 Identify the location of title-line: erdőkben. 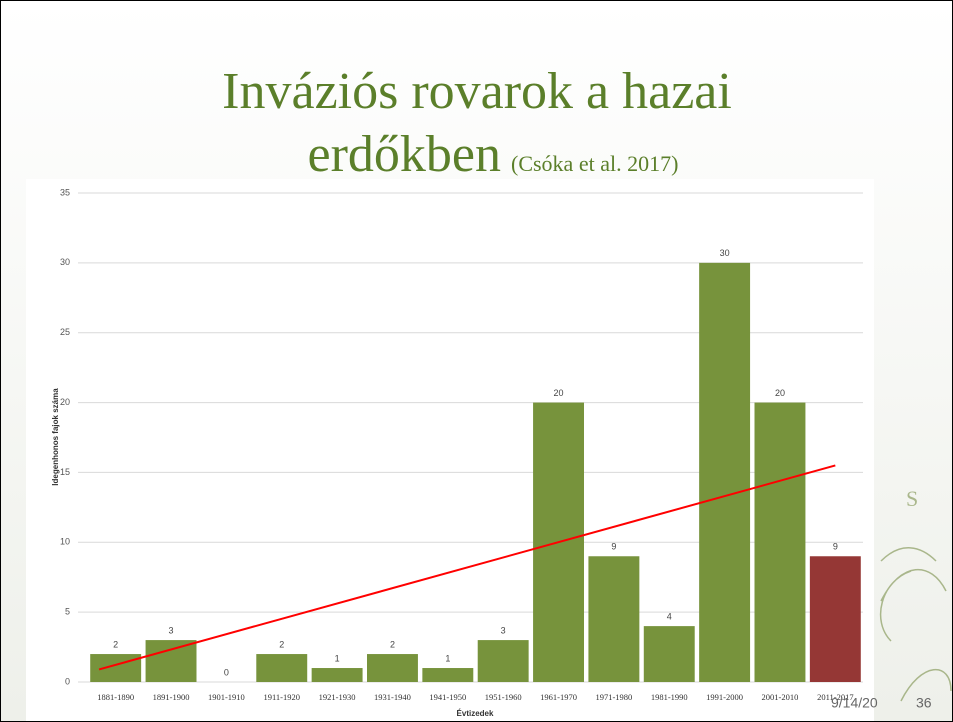
(404, 154).